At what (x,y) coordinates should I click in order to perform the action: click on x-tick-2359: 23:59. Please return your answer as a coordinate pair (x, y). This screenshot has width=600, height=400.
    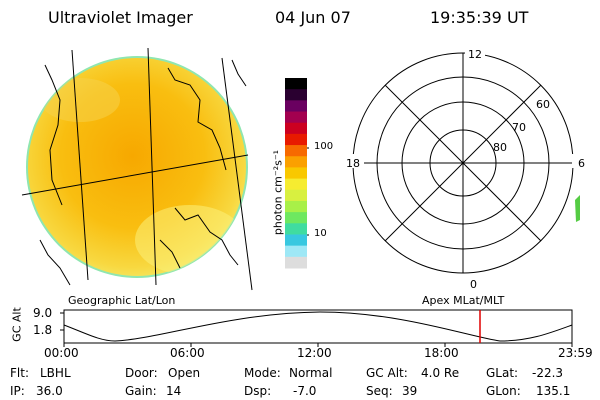
    Looking at the image, I should click on (575, 353).